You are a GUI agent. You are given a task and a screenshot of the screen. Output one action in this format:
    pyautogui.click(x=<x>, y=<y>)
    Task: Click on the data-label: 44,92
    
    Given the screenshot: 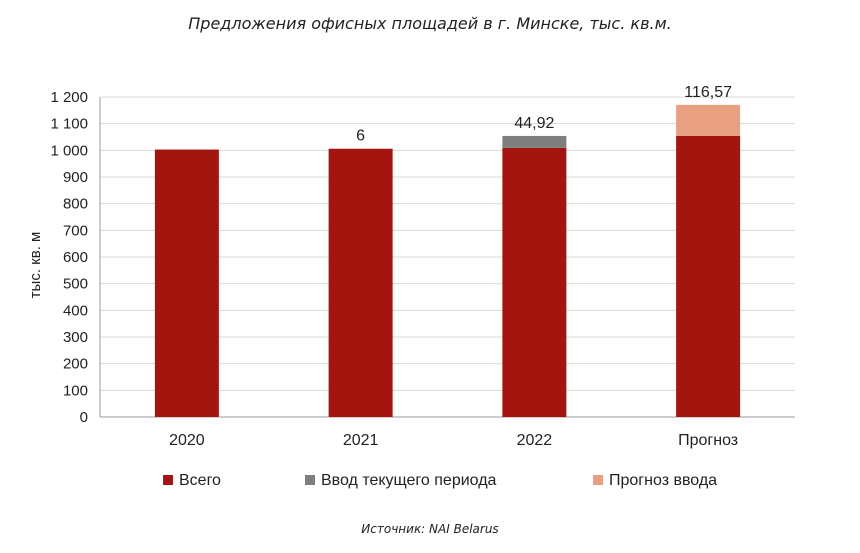 What is the action you would take?
    pyautogui.click(x=534, y=123)
    